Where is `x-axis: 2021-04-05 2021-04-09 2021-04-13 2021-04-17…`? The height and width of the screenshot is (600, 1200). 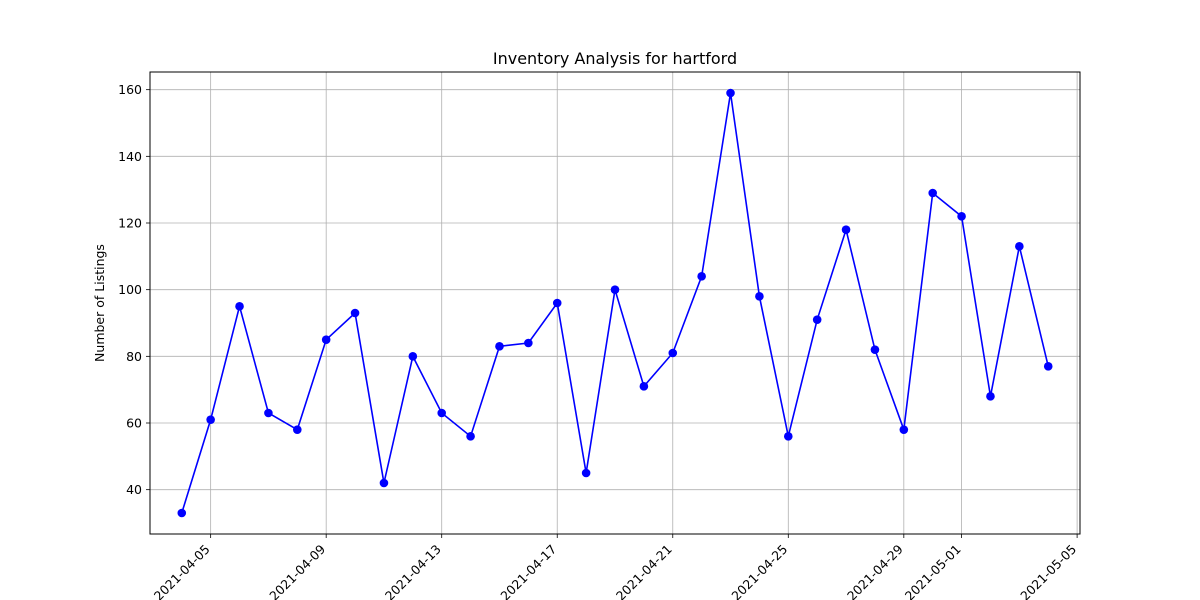
x-axis: 2021-04-05 2021-04-09 2021-04-13 2021-04-17… is located at coordinates (615, 567).